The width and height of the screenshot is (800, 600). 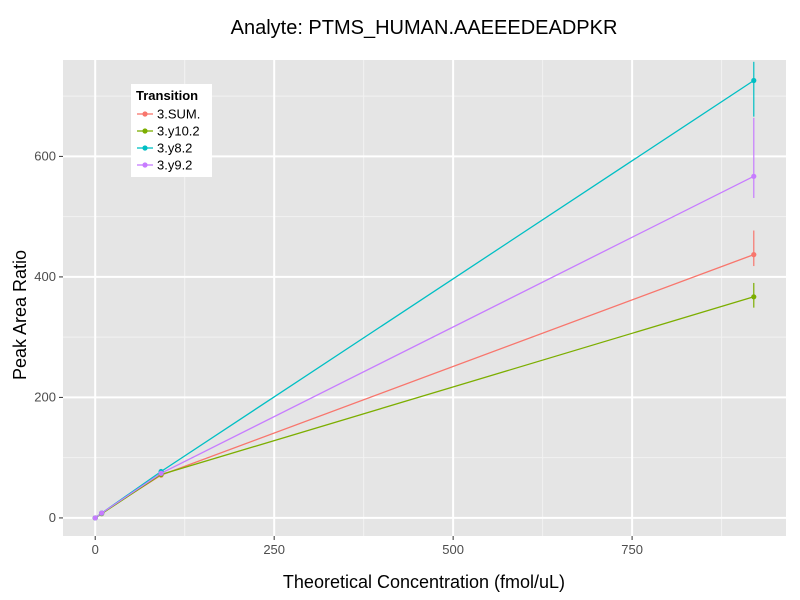 I want to click on y-axis-ticks: 0 200 400 600, so click(x=48, y=336).